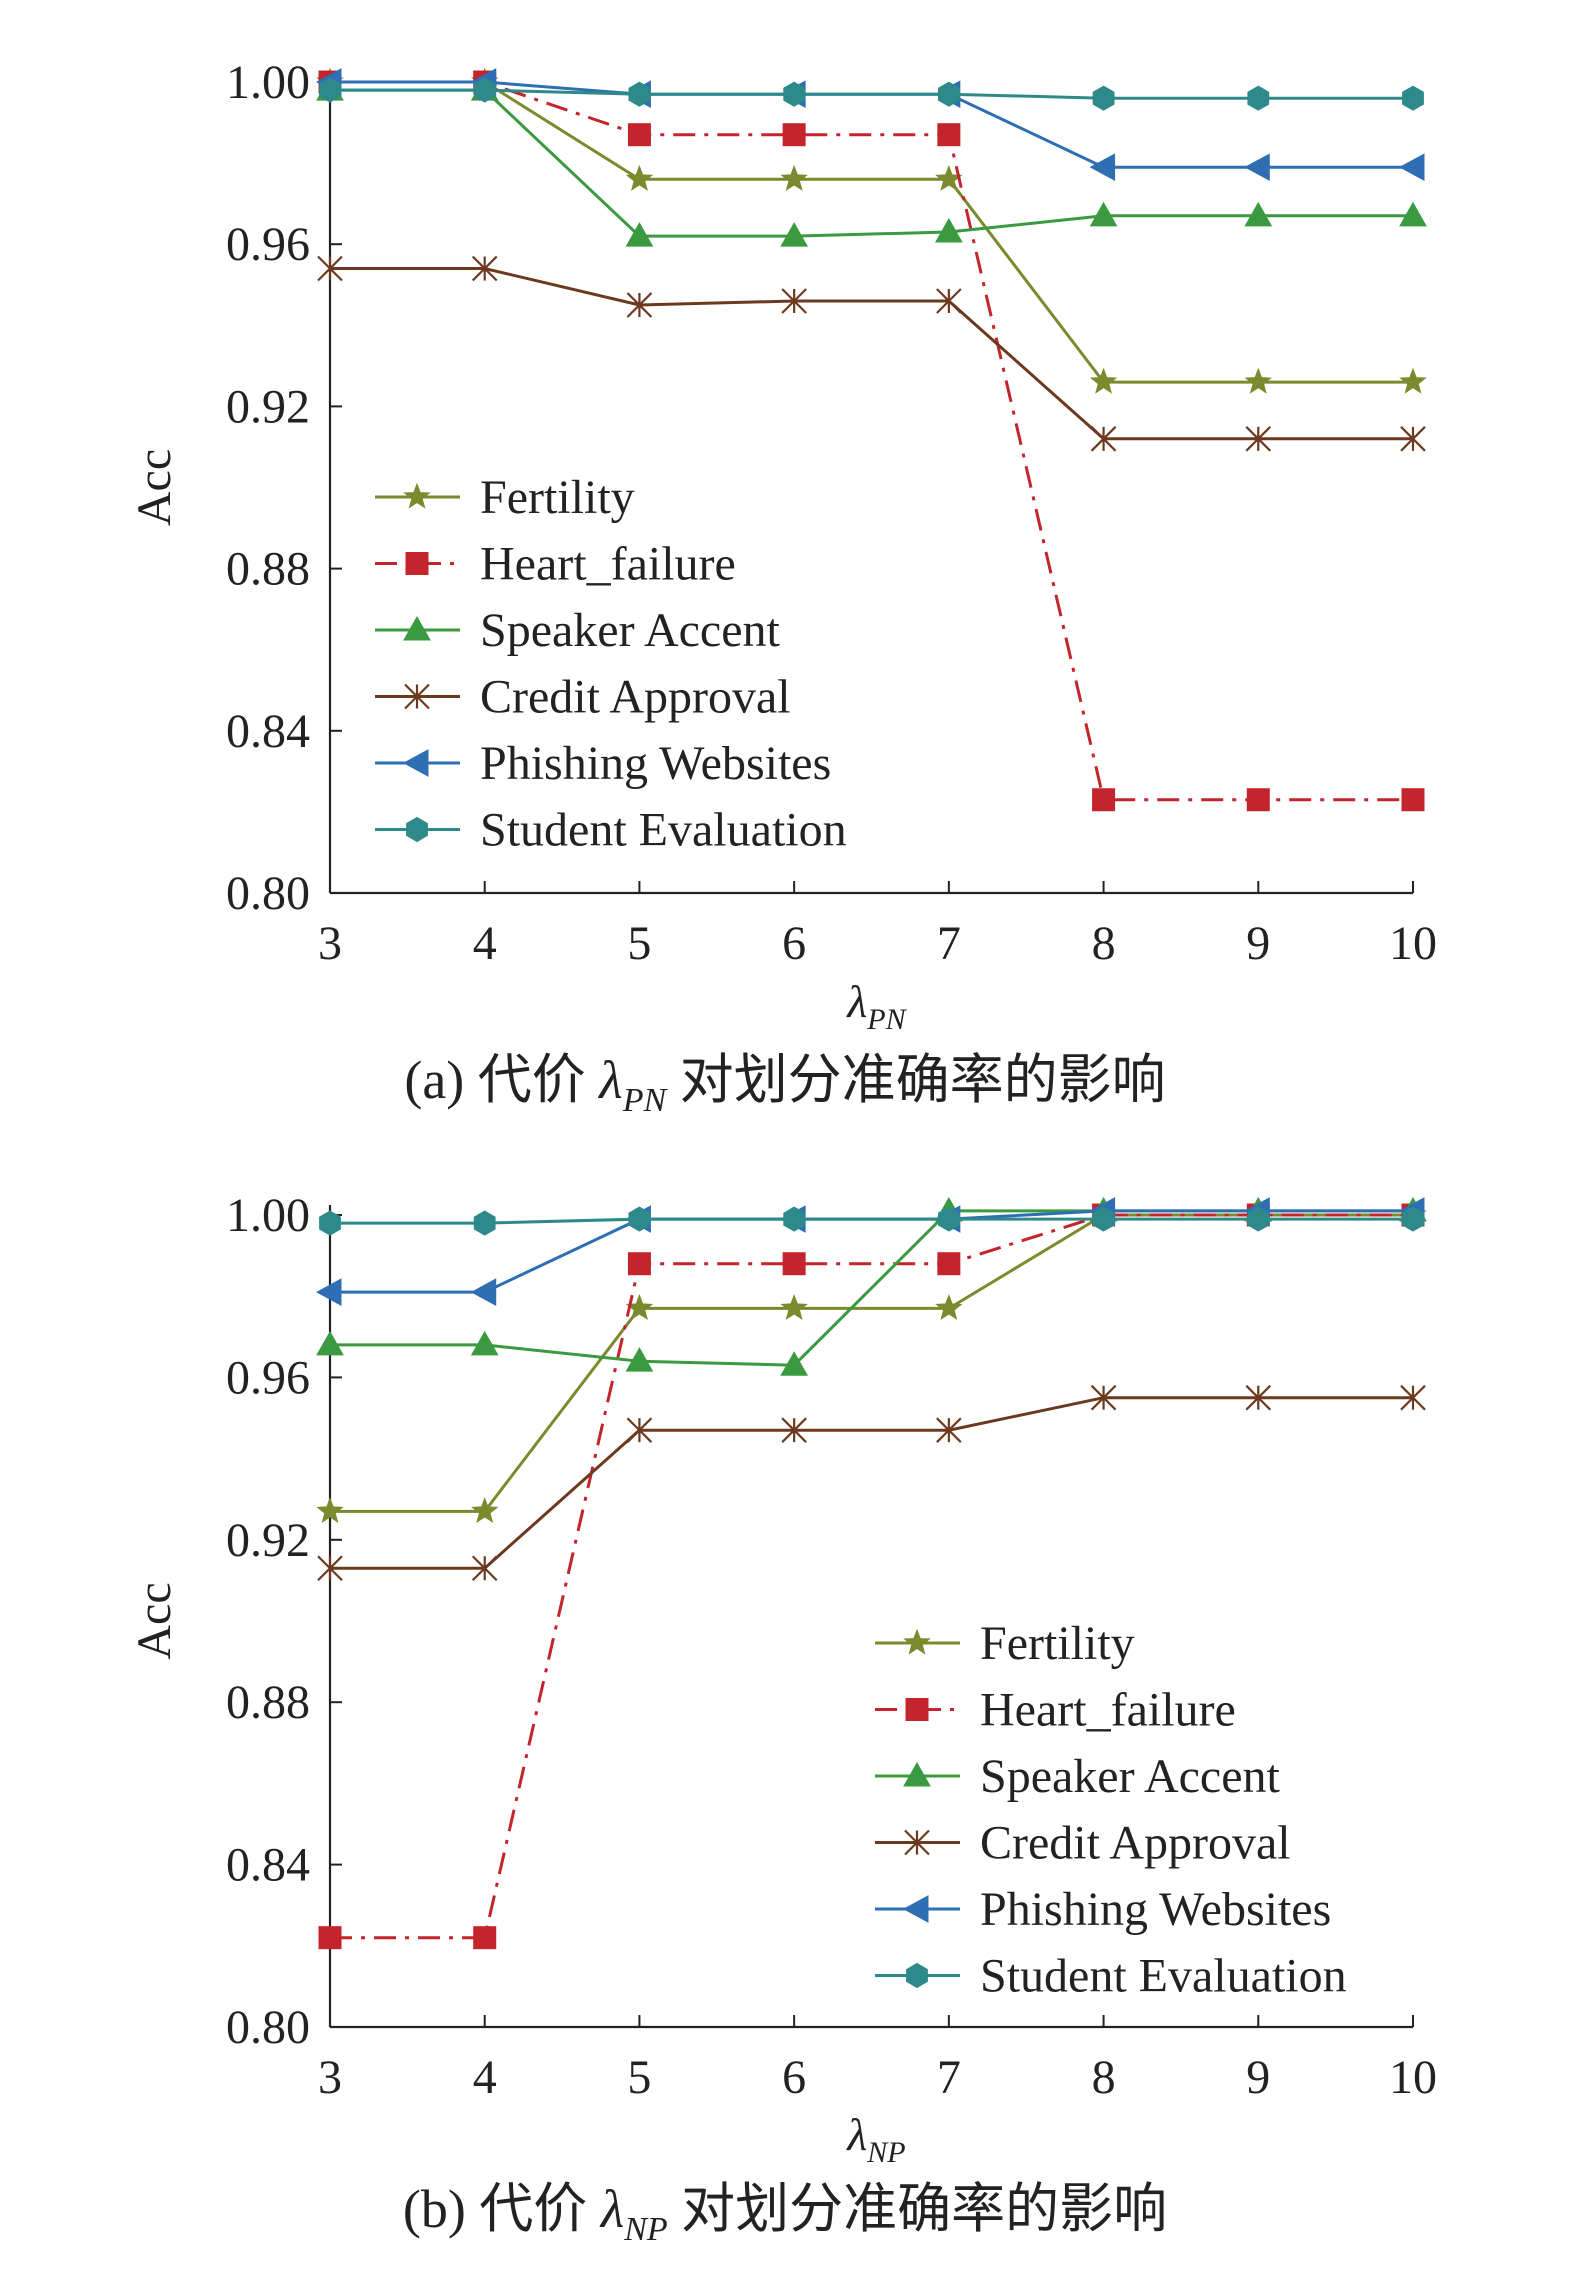 This screenshot has height=2283, width=1575. What do you see at coordinates (871, 1221) in the screenshot?
I see `series-student-evaluation` at bounding box center [871, 1221].